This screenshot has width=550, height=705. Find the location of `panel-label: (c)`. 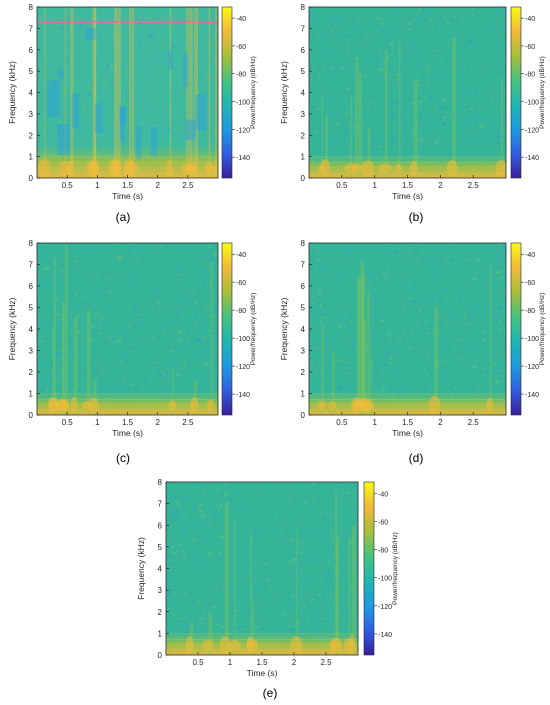

panel-label: (c) is located at coordinates (123, 458).